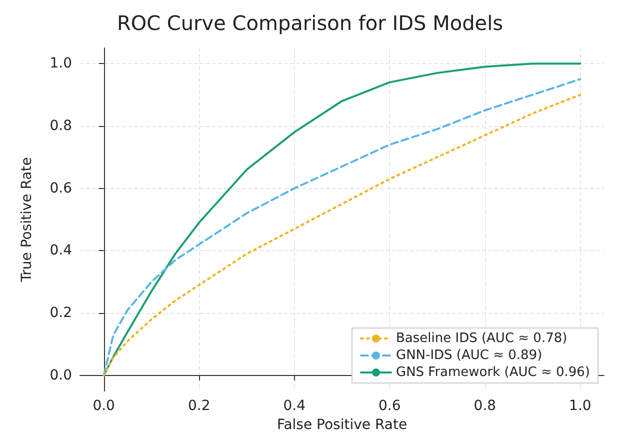 This screenshot has width=620, height=441. What do you see at coordinates (389, 406) in the screenshot?
I see `x-tick-label: 0.6` at bounding box center [389, 406].